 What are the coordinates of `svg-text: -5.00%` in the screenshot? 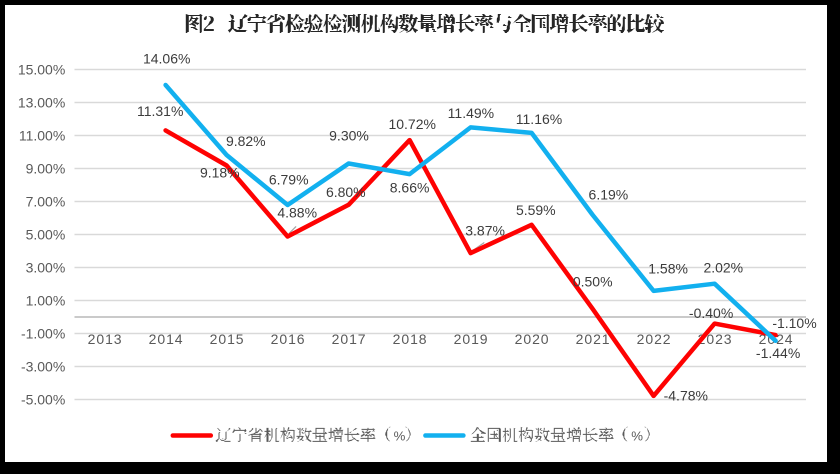 It's located at (43, 400).